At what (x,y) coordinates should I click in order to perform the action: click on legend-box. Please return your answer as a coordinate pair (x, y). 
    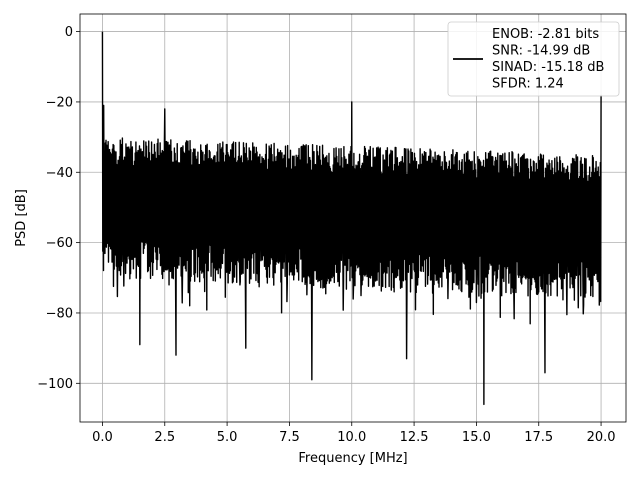
    Looking at the image, I should click on (533, 59).